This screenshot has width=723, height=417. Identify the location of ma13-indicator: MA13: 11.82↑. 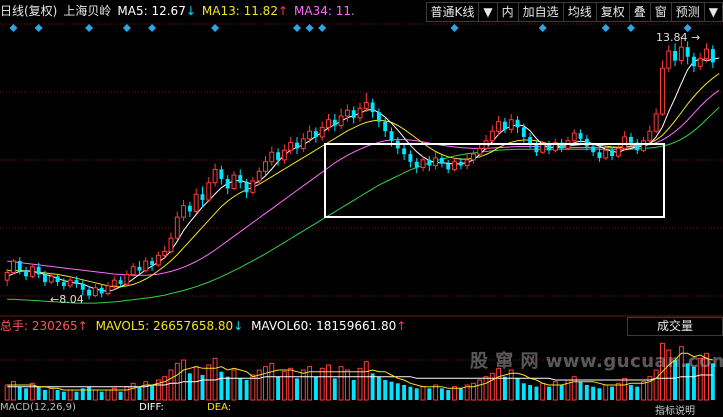
(245, 11).